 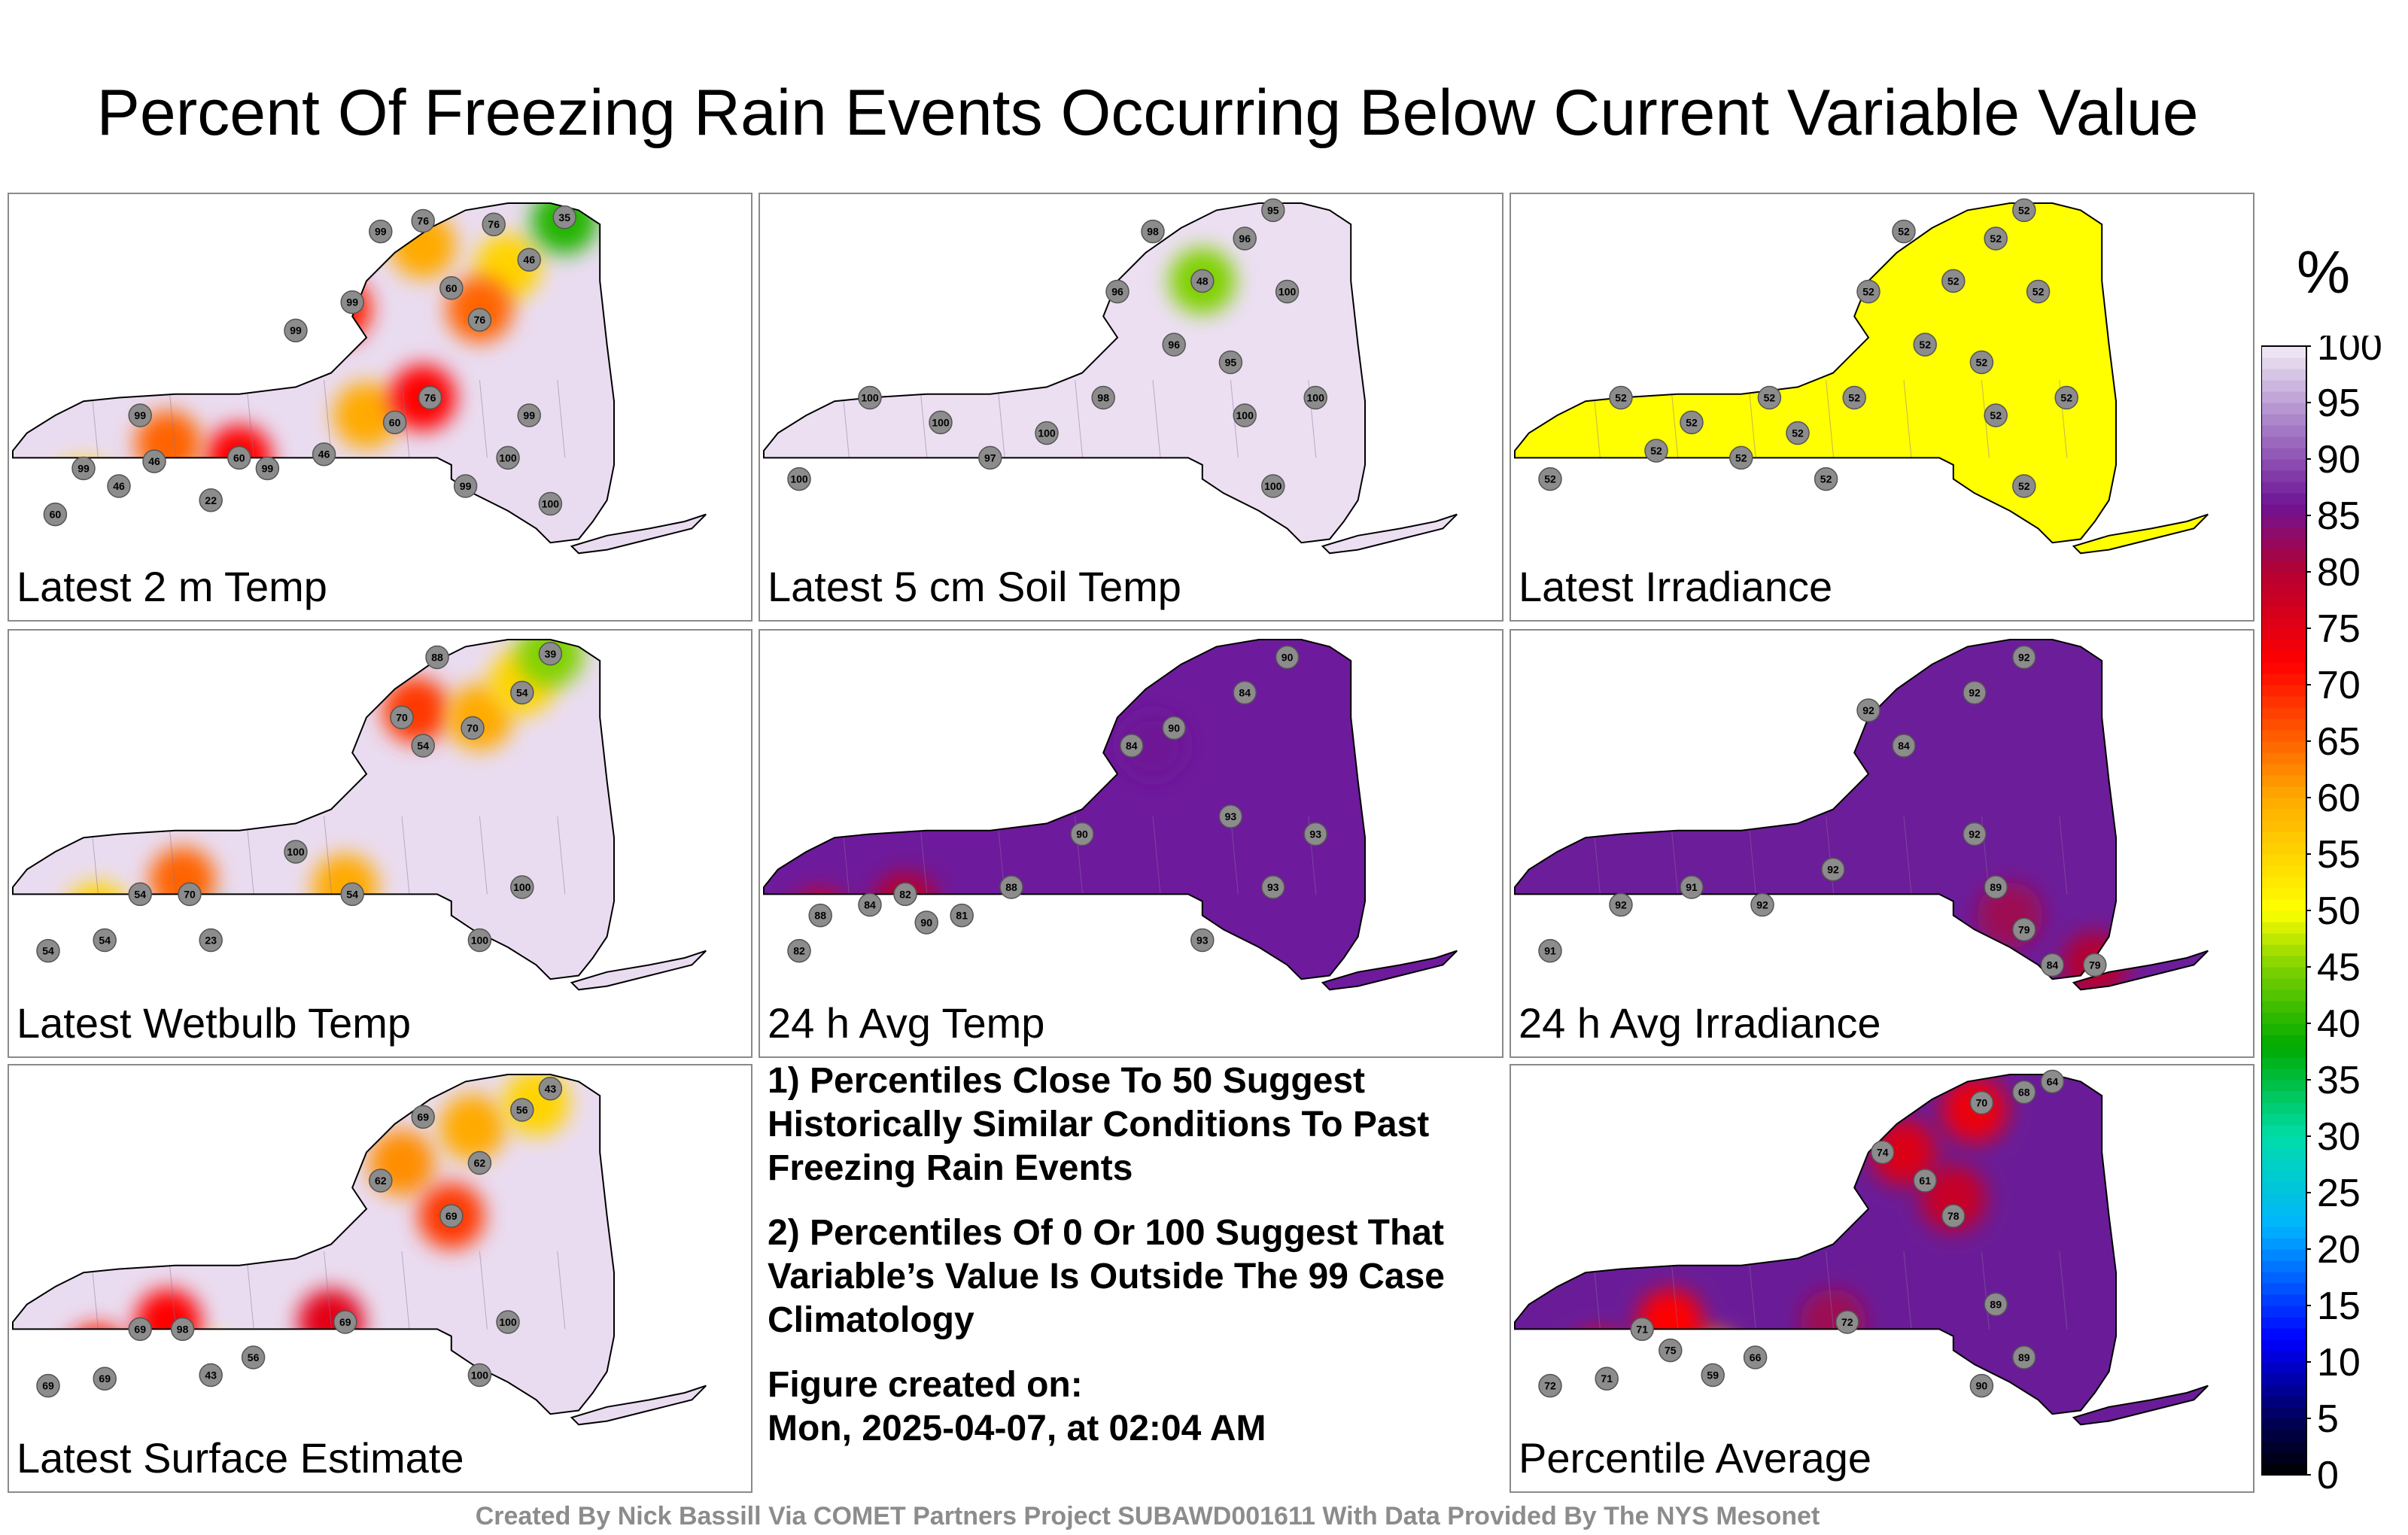 I want to click on station-value: 74, so click(x=1883, y=1152).